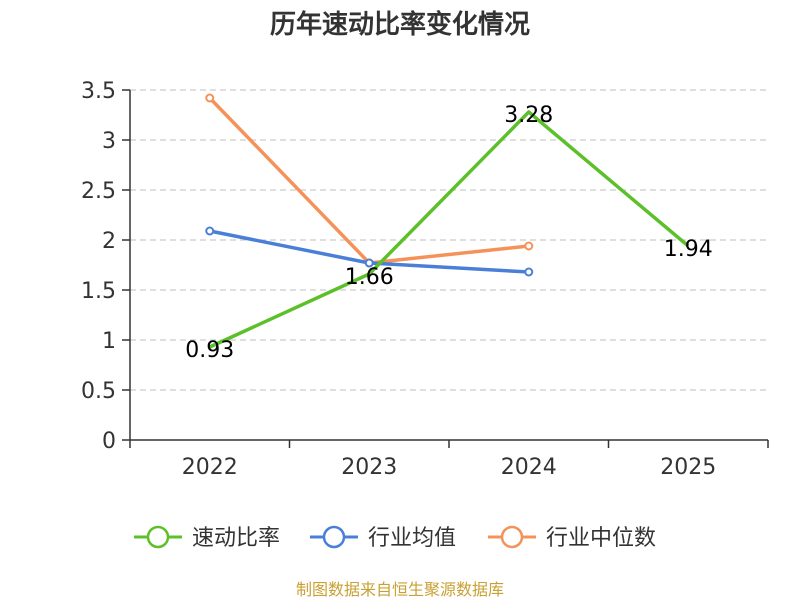  What do you see at coordinates (688, 249) in the screenshot?
I see `data-label: 1.94` at bounding box center [688, 249].